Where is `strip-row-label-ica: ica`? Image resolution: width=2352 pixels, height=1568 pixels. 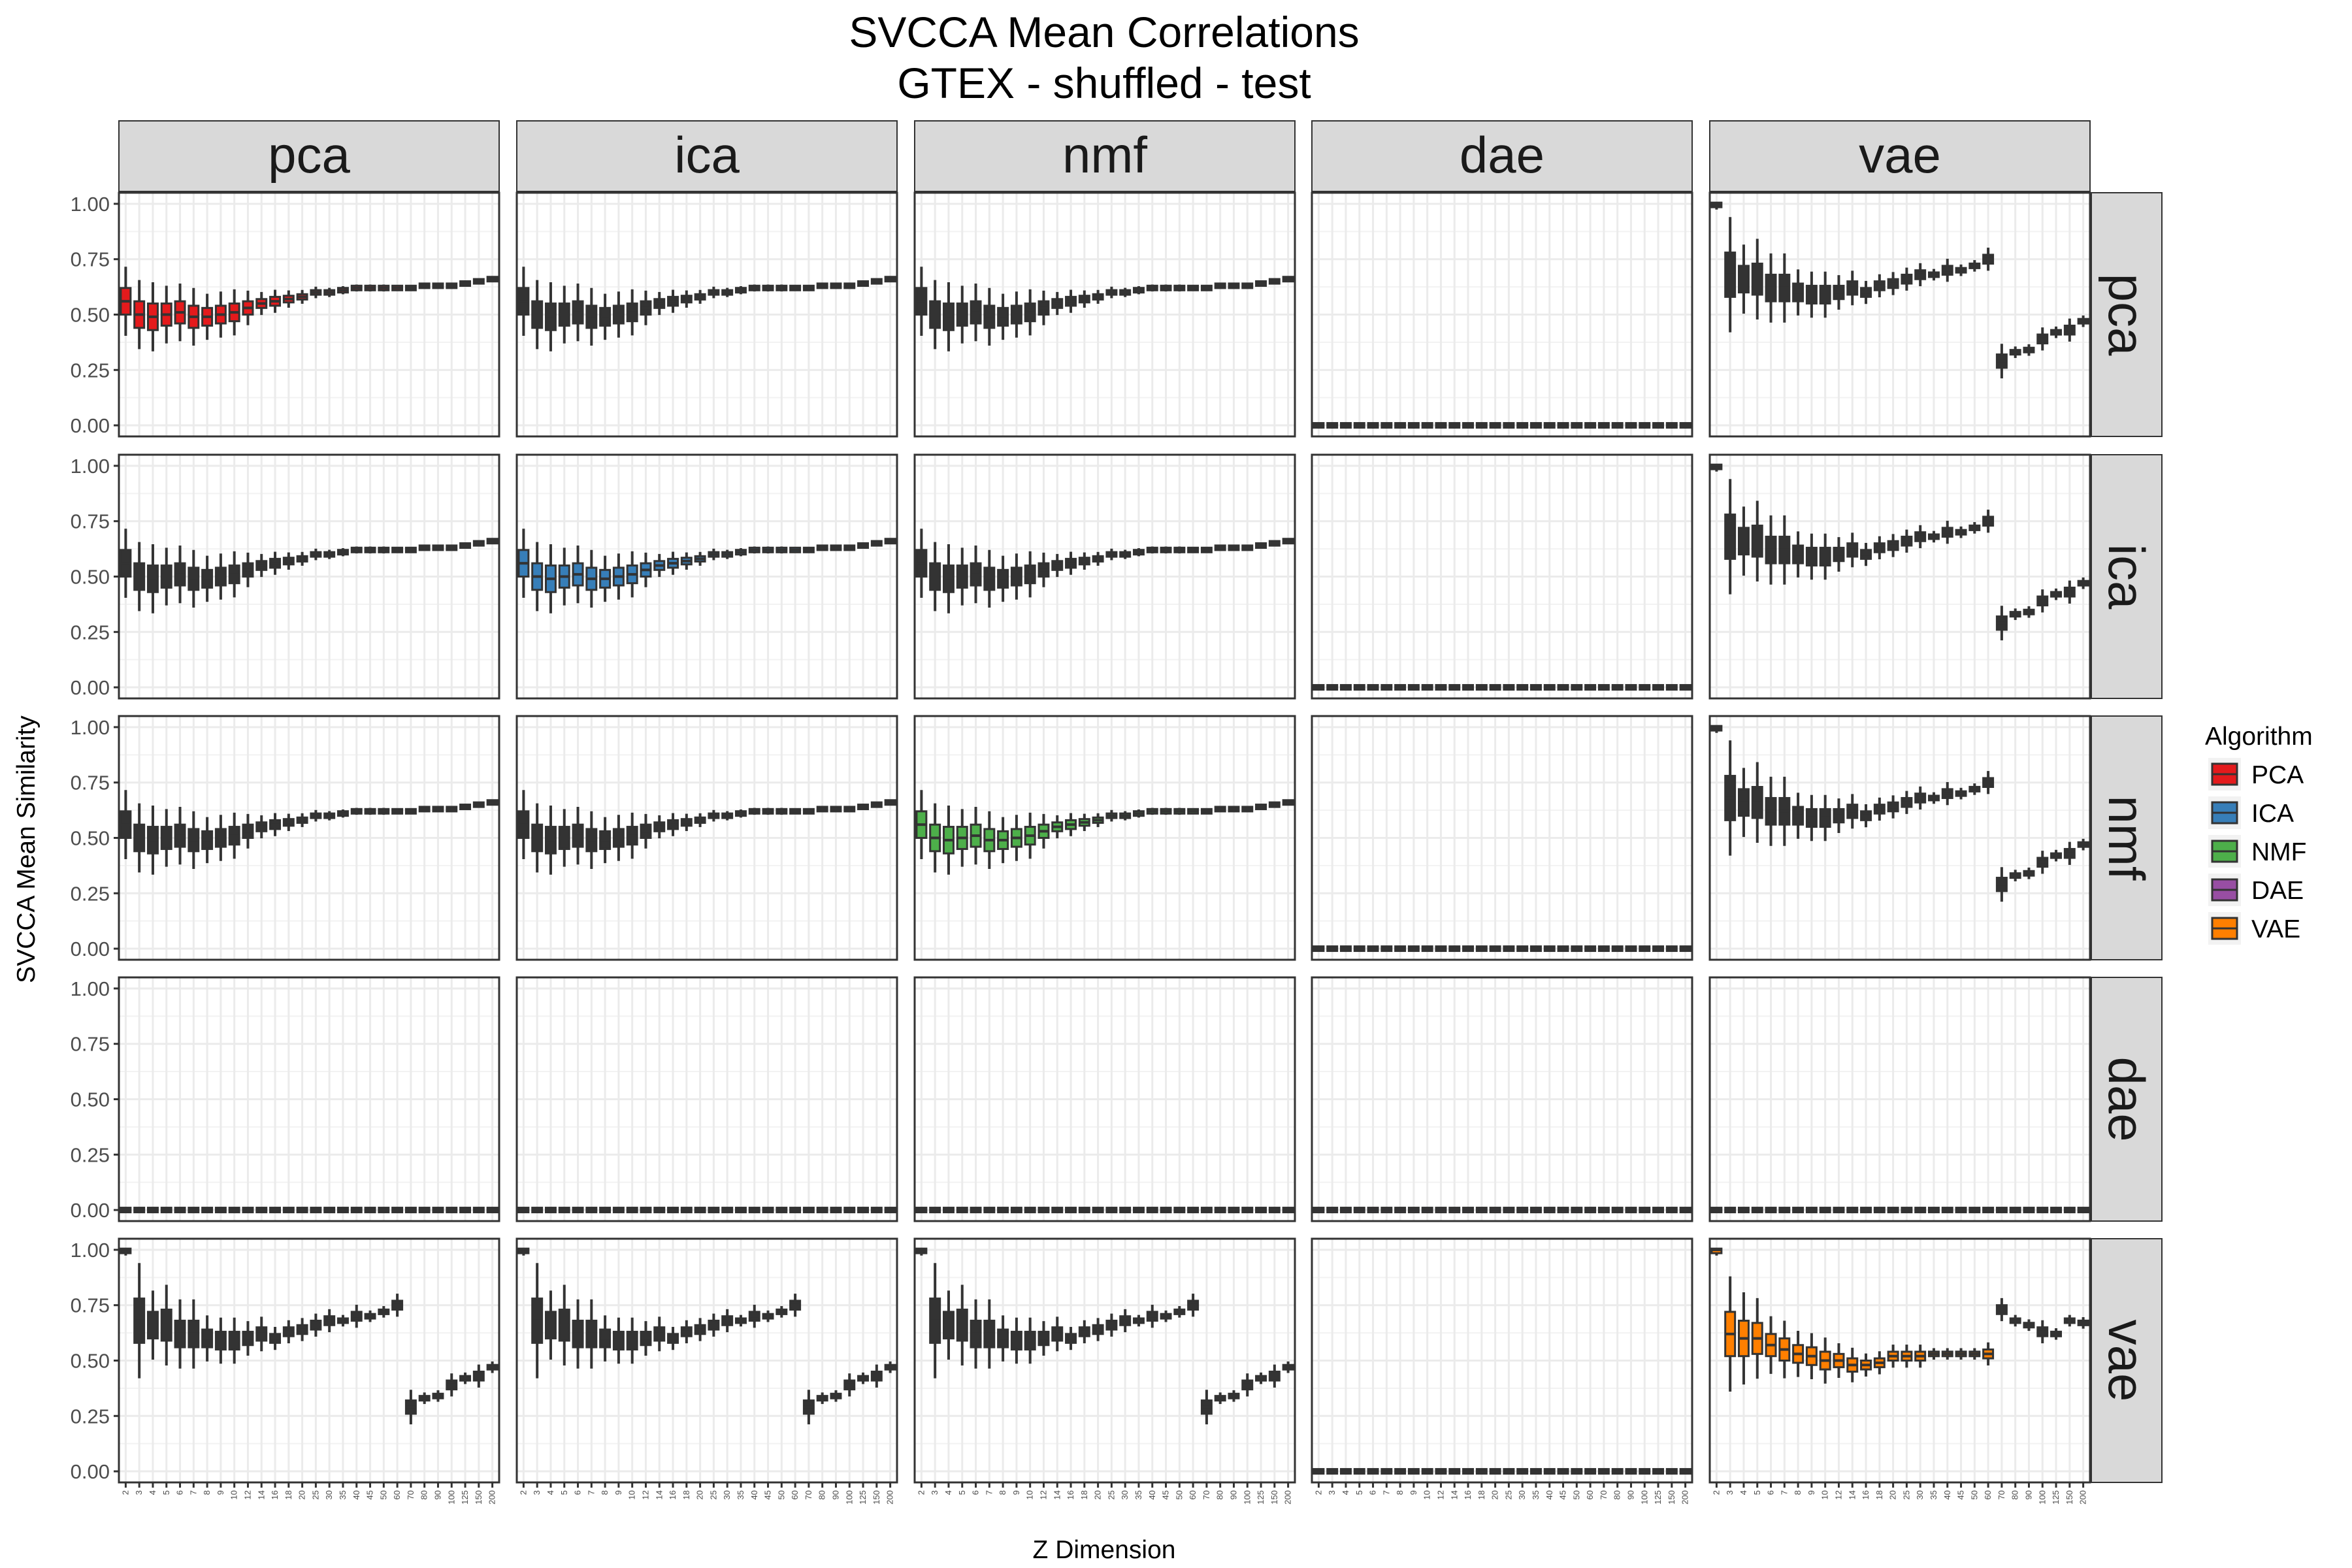 strip-row-label-ica: ica is located at coordinates (2126, 577).